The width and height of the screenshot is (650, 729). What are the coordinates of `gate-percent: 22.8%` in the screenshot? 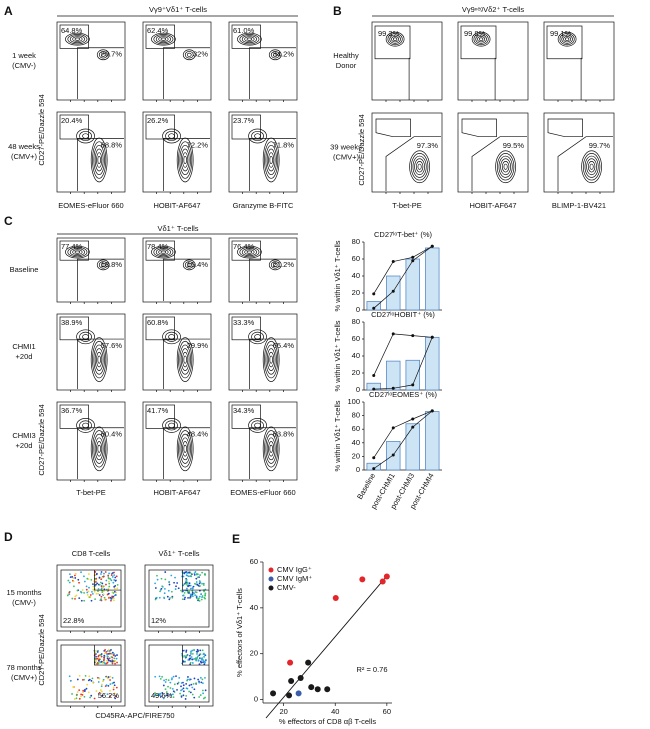 It's located at (74, 620).